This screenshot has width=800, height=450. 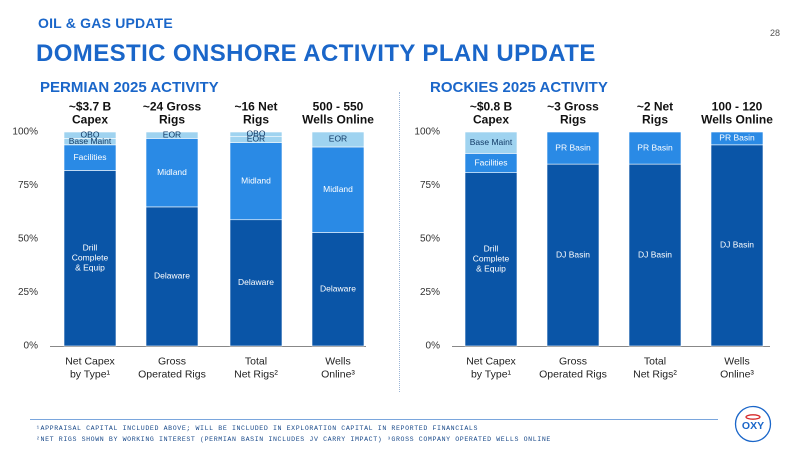 I want to click on permian-ytick-label: 50%, so click(x=28, y=239).